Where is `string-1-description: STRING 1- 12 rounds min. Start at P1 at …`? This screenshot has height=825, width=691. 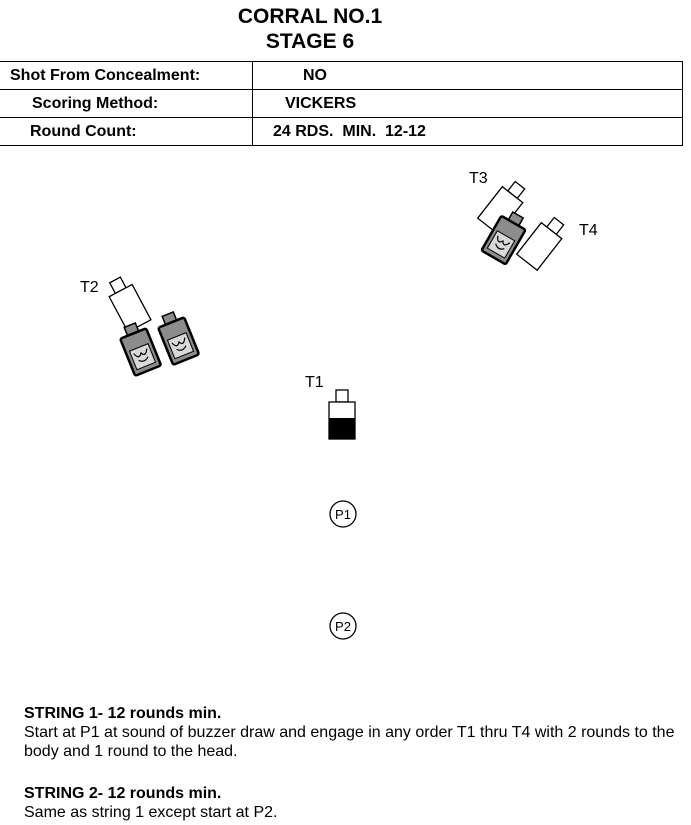
string-1-description: STRING 1- 12 rounds min. Start at P1 at … is located at coordinates (354, 732).